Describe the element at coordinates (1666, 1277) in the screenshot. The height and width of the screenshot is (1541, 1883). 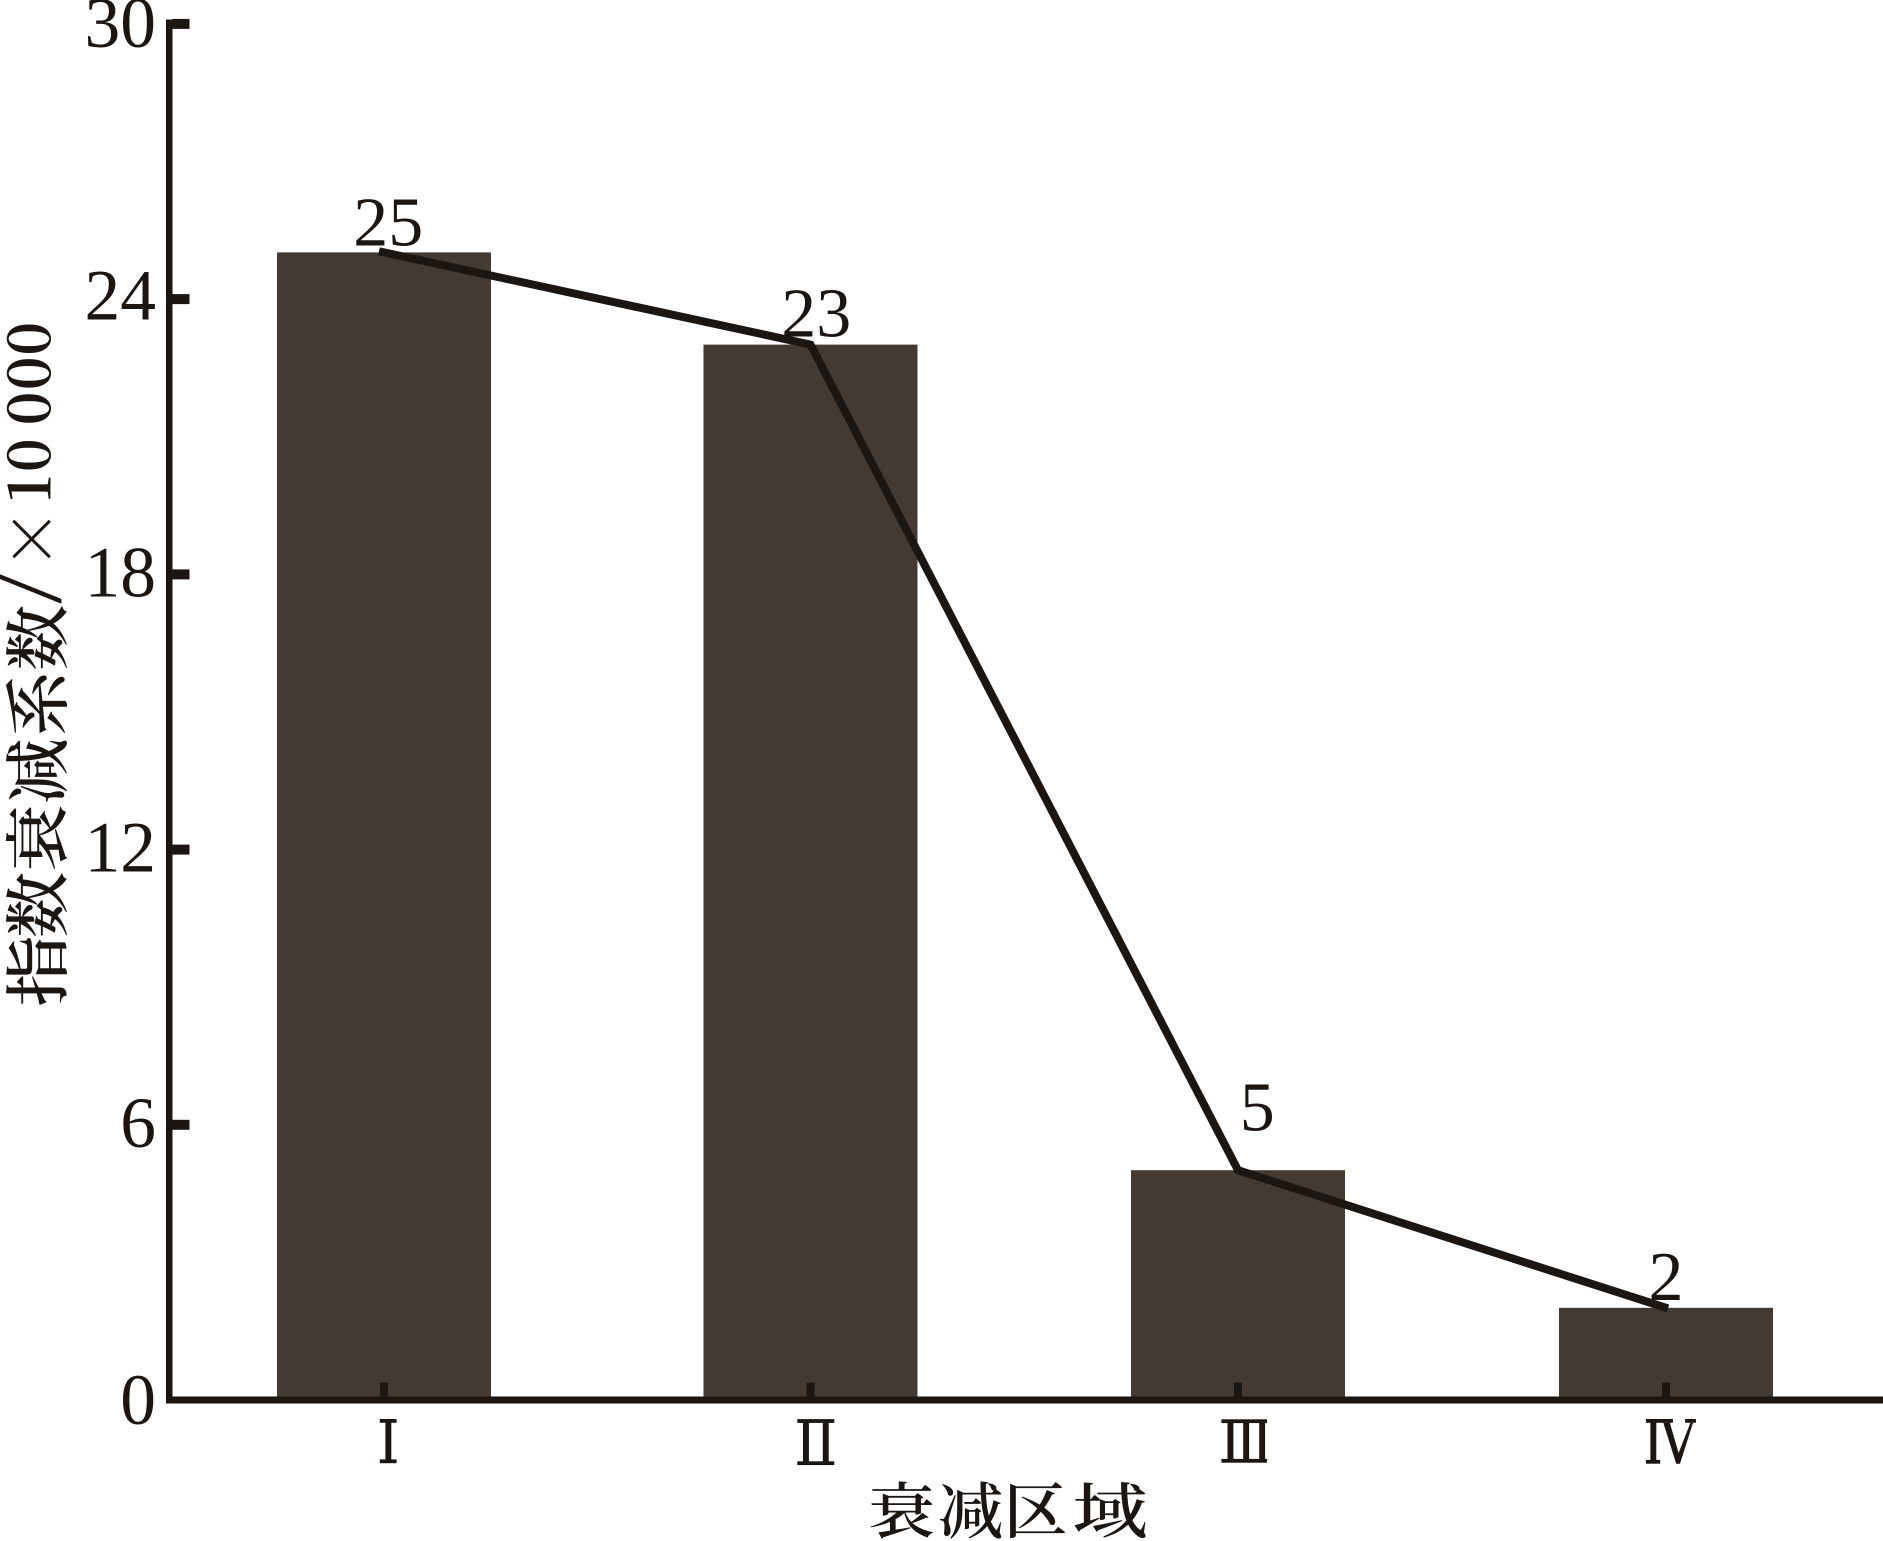
I see `svg-text: 2` at that location.